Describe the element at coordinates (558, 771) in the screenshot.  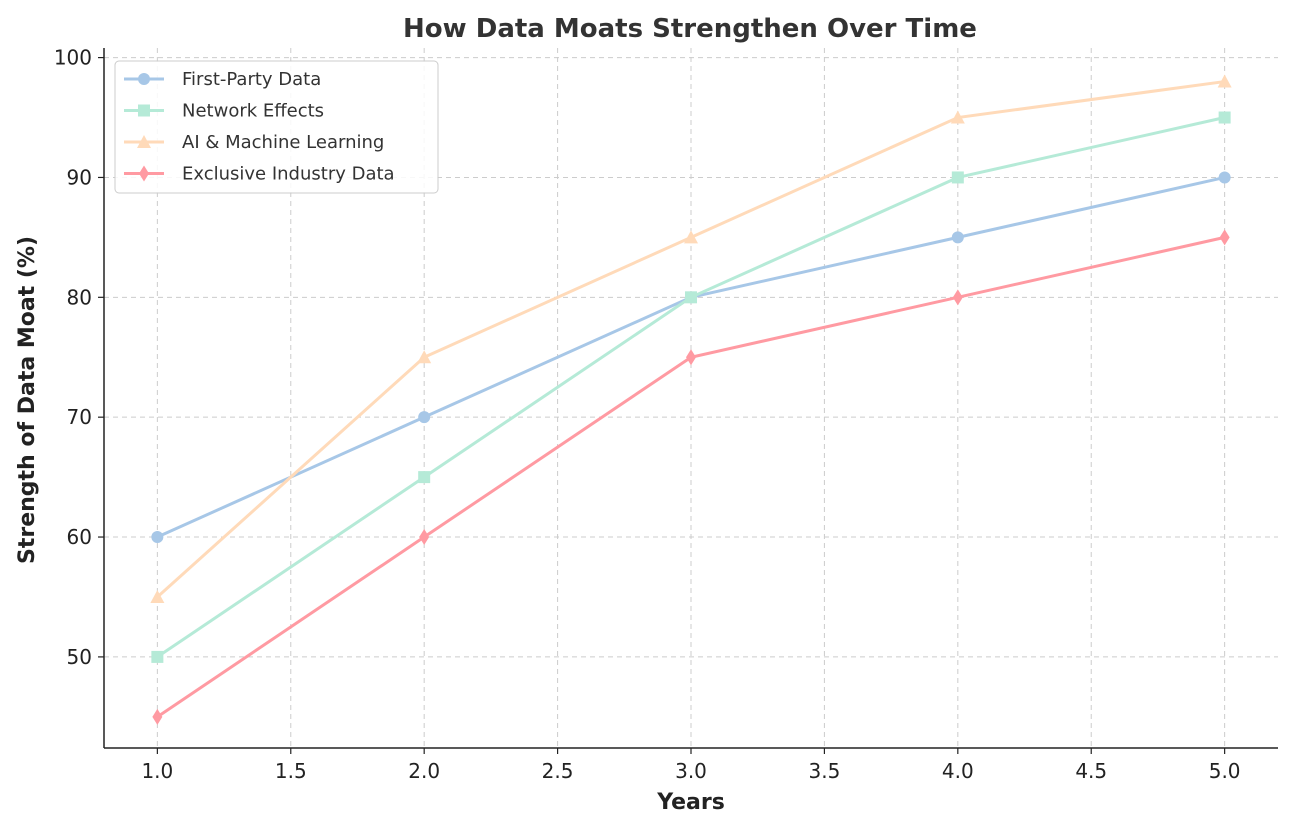
I see `x-tick-label: 2.5` at that location.